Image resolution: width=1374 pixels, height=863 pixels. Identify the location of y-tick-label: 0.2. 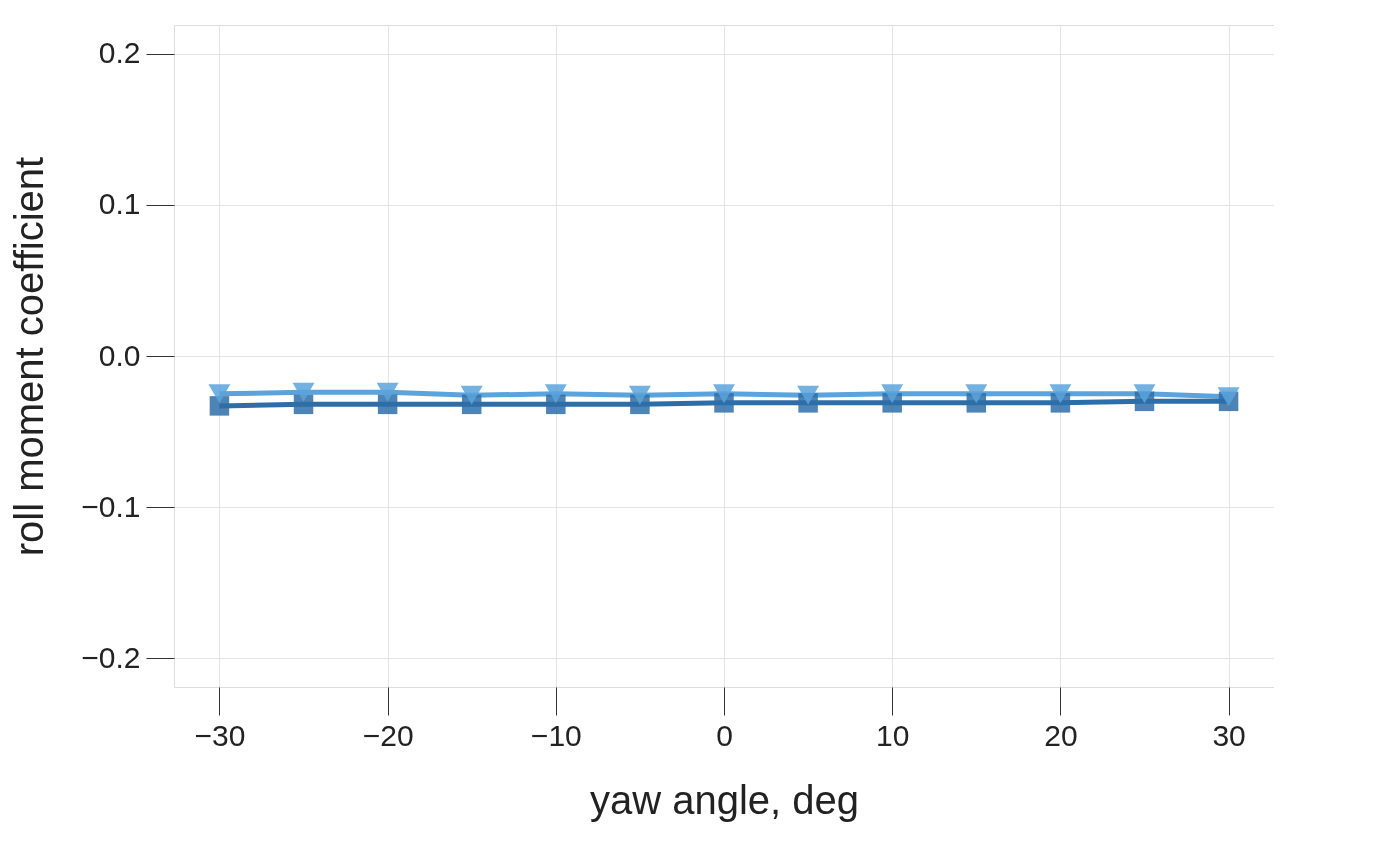
(119, 53).